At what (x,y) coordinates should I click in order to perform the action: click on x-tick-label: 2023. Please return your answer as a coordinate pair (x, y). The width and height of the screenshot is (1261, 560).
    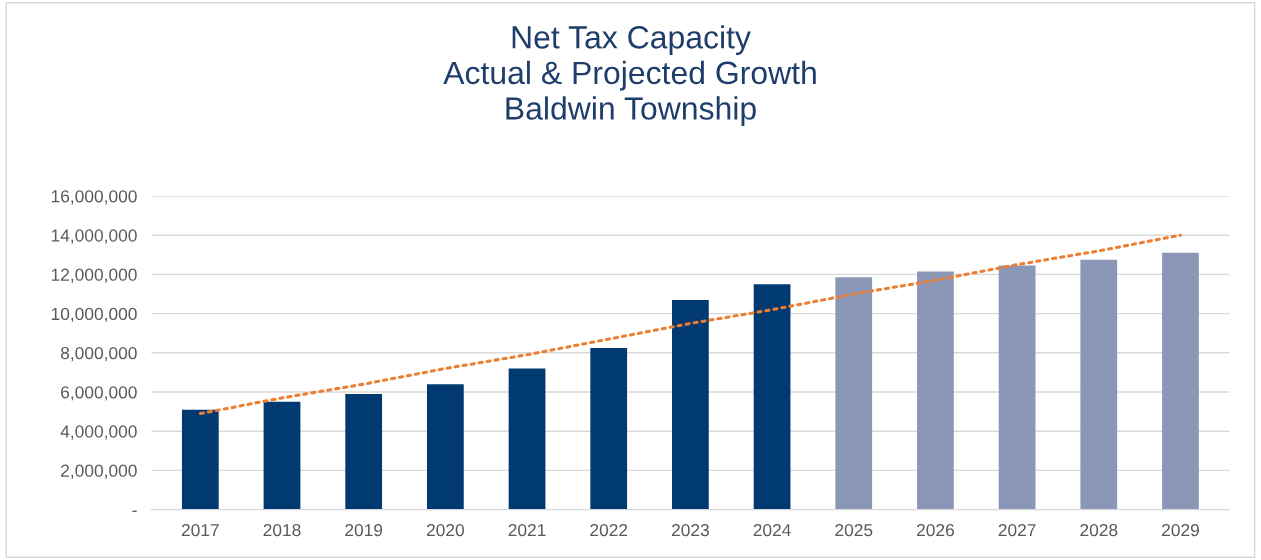
    Looking at the image, I should click on (690, 530).